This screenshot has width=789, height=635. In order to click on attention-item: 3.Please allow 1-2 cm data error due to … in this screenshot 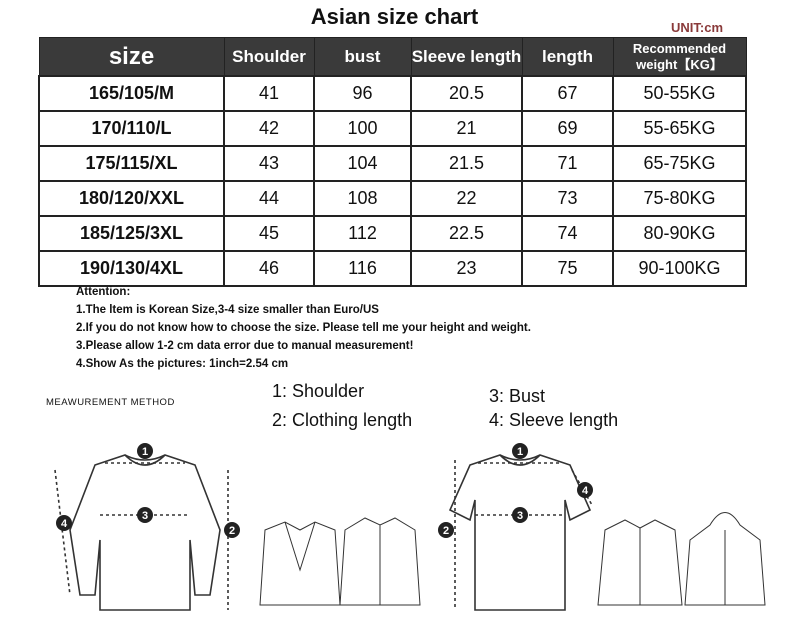, I will do `click(245, 346)`.